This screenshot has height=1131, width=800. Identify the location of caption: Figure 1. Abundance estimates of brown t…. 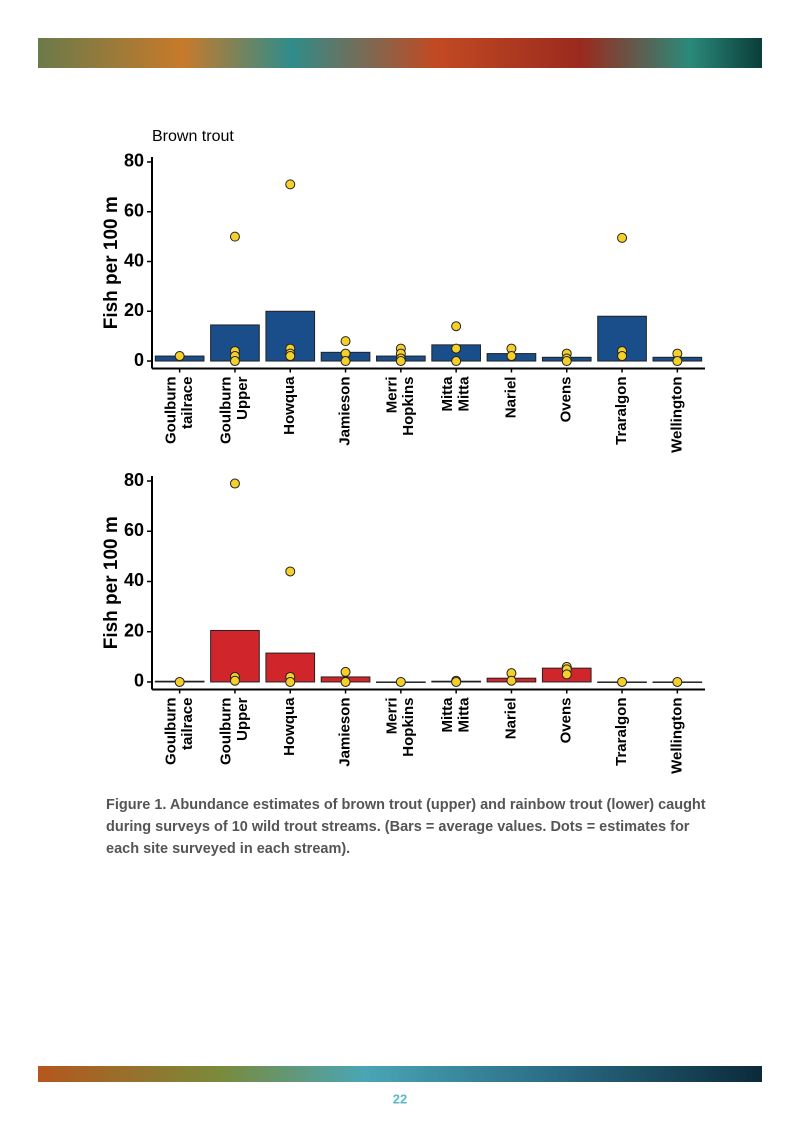
(406, 827).